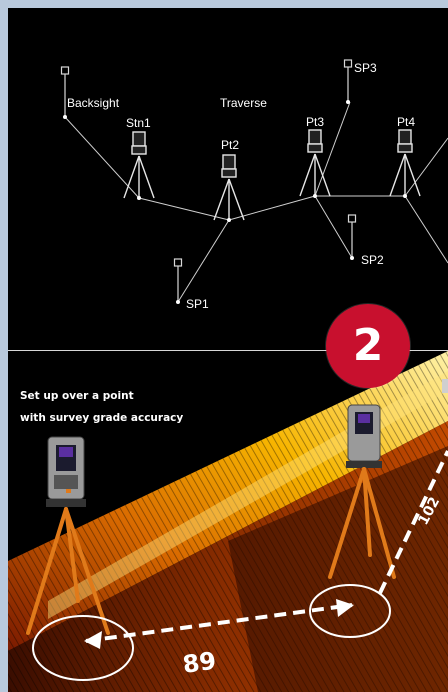 The image size is (448, 692). What do you see at coordinates (365, 68) in the screenshot?
I see `label-sp3: SP3` at bounding box center [365, 68].